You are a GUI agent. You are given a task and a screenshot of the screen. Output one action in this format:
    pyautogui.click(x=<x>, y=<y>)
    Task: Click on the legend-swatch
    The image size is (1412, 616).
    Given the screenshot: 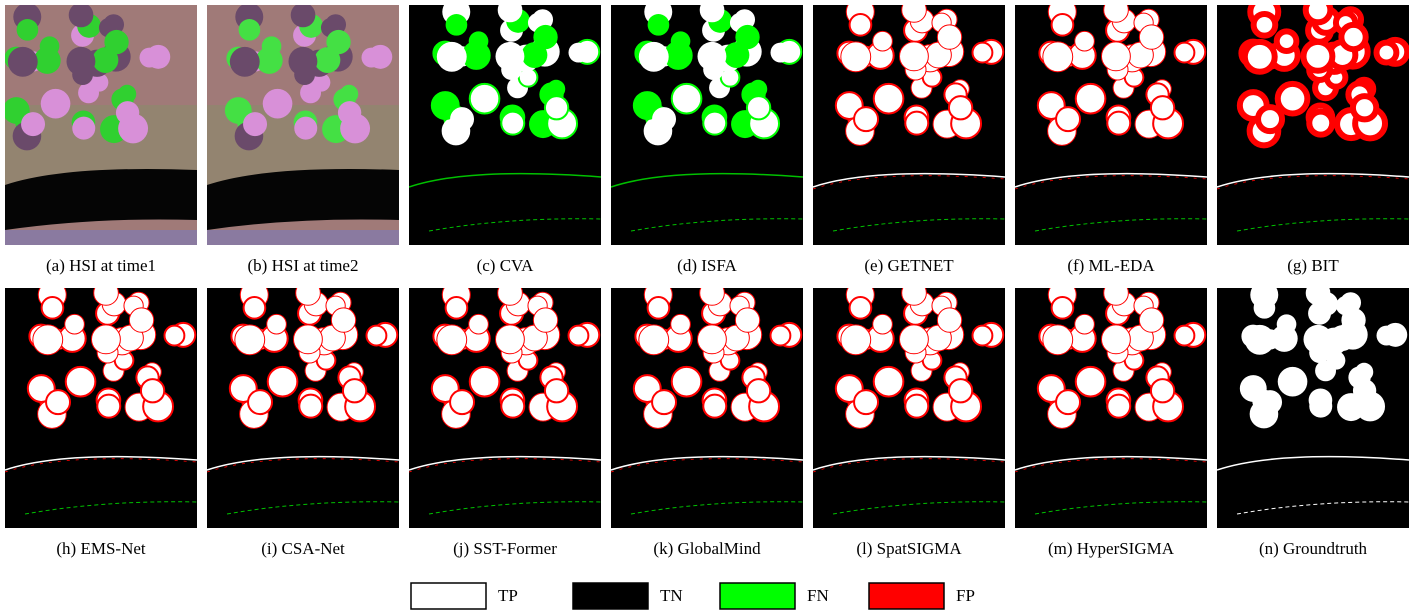 What is the action you would take?
    pyautogui.click(x=448, y=596)
    